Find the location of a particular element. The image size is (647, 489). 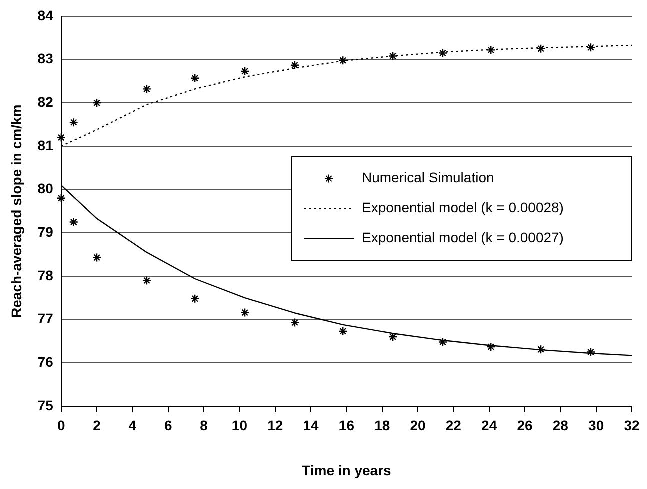

x-tick-label: 8 is located at coordinates (204, 426).